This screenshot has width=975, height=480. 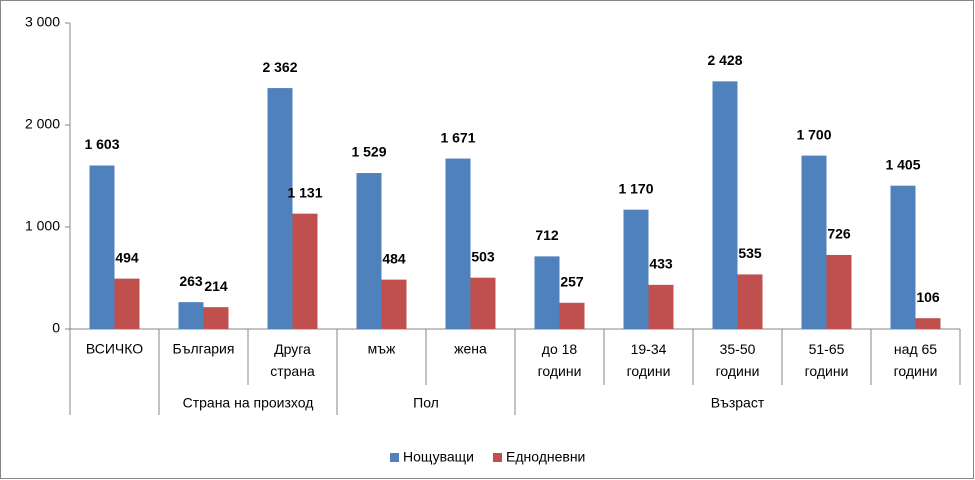 I want to click on data-label: 494, so click(x=127, y=257).